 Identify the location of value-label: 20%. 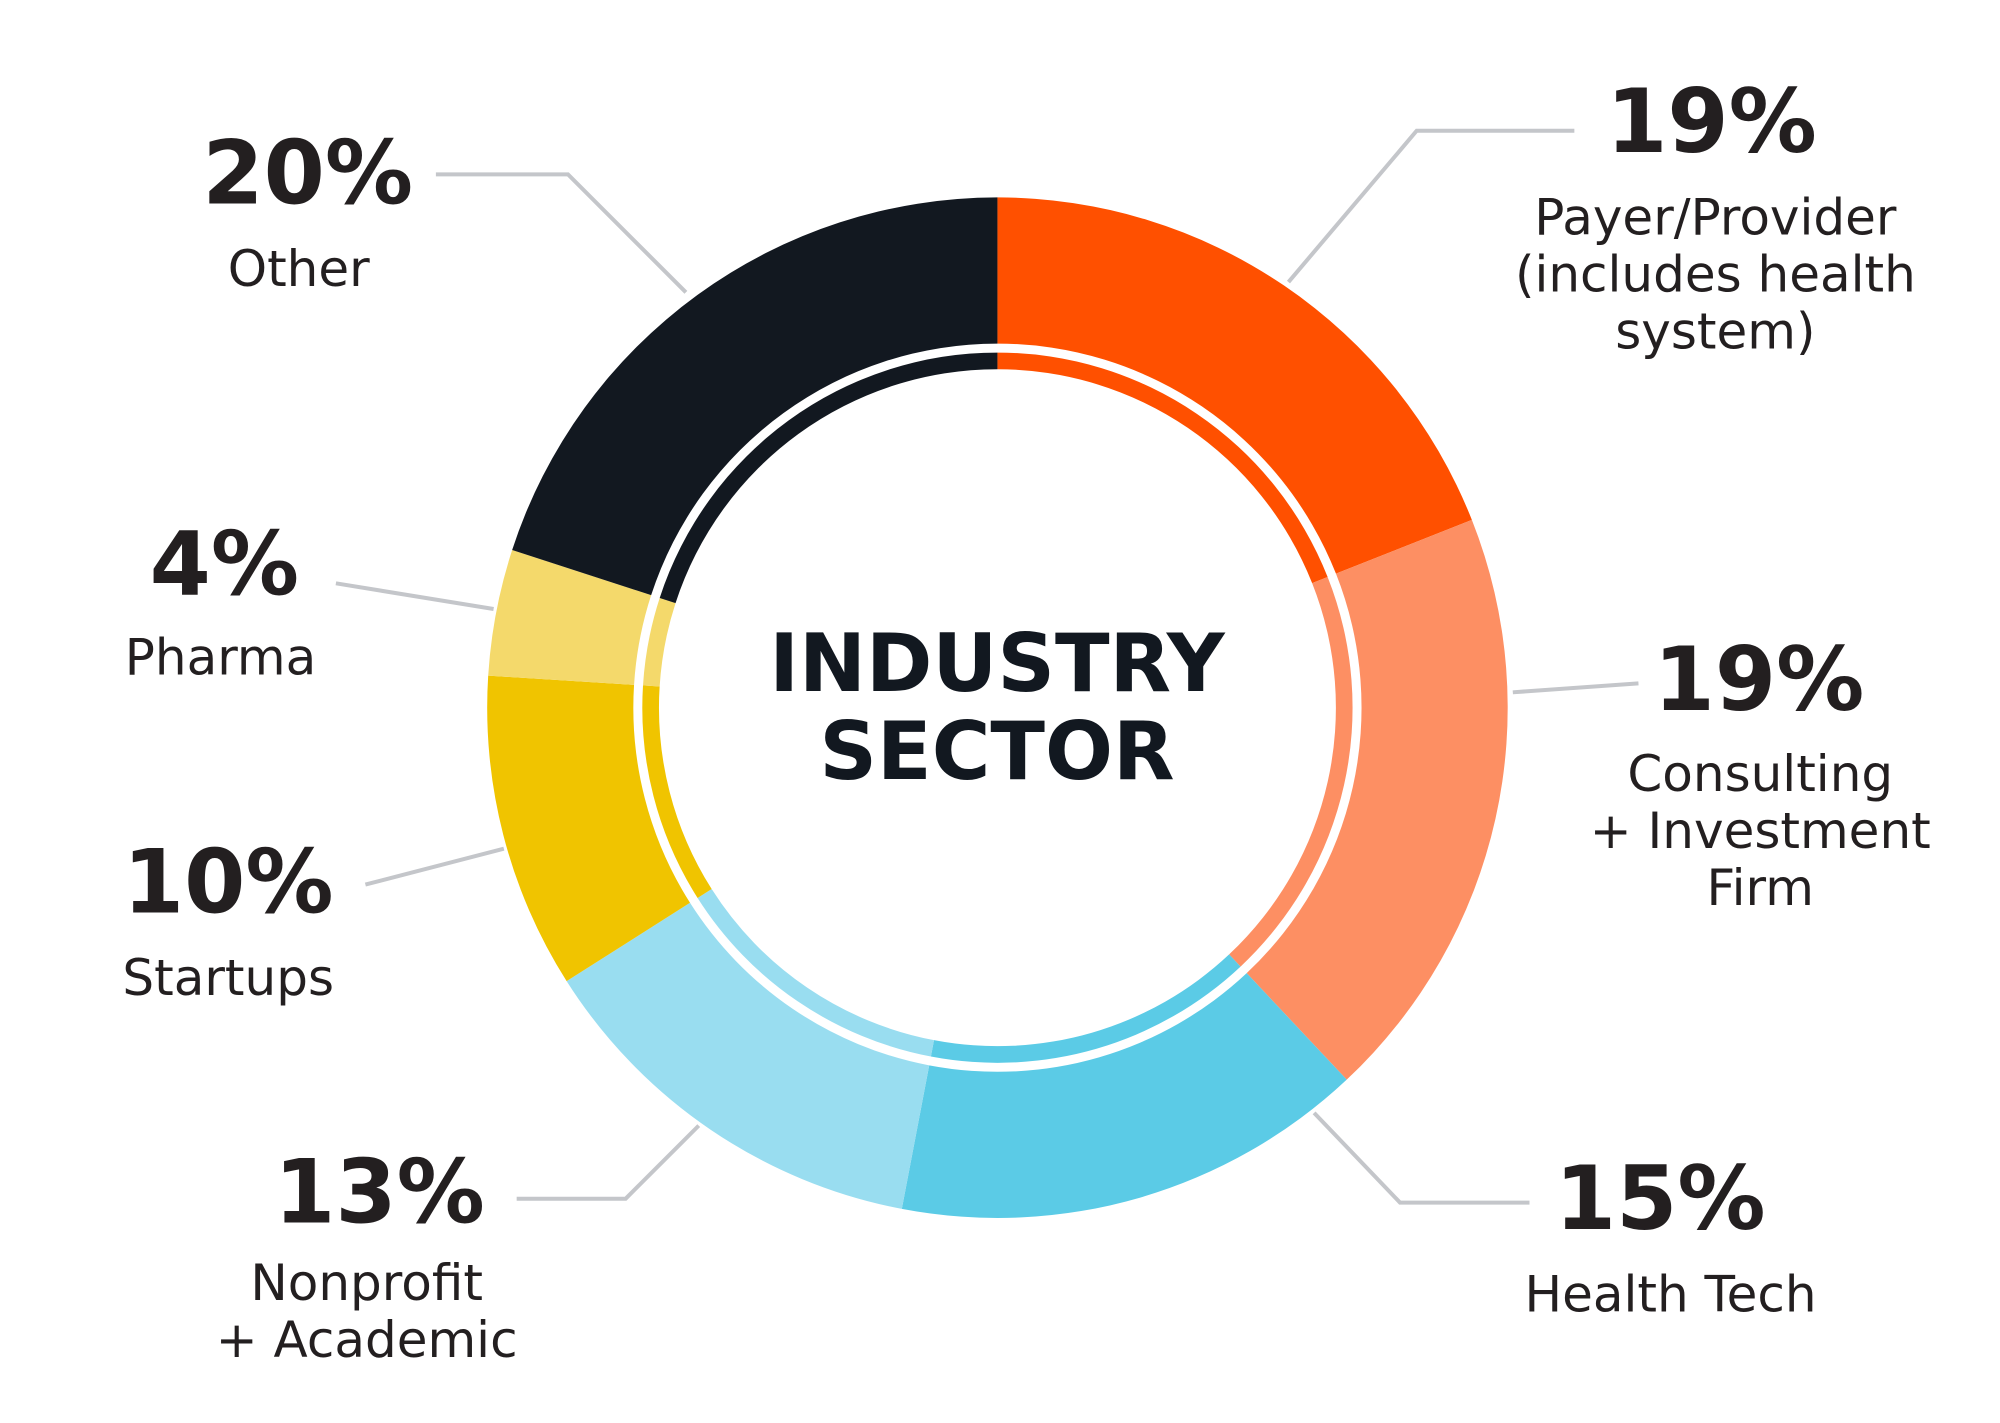
(307, 172).